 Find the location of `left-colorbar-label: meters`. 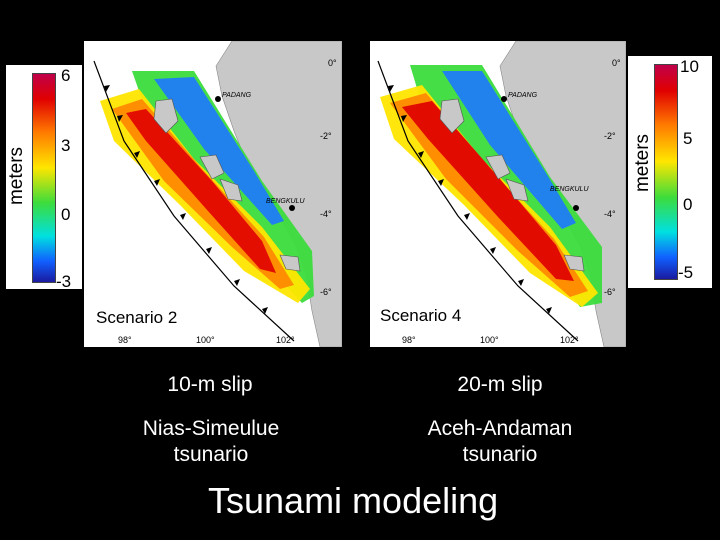

left-colorbar-label: meters is located at coordinates (17, 176).